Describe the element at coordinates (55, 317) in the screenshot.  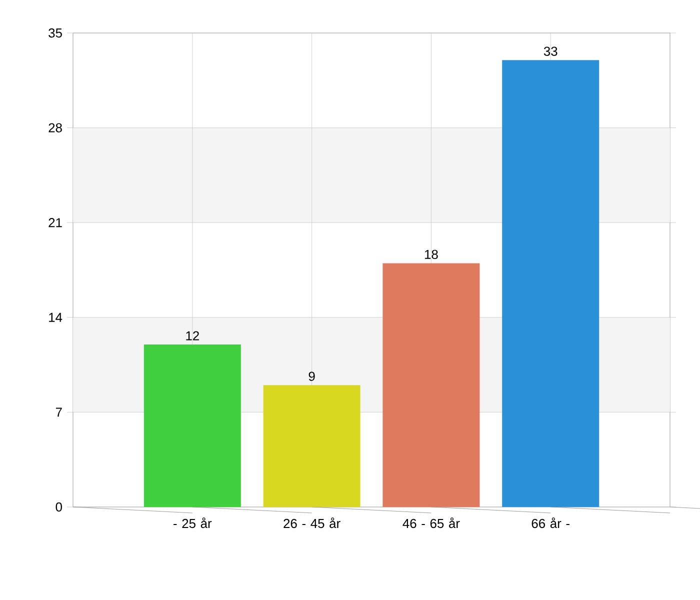
I see `y-tick-label: 14` at that location.